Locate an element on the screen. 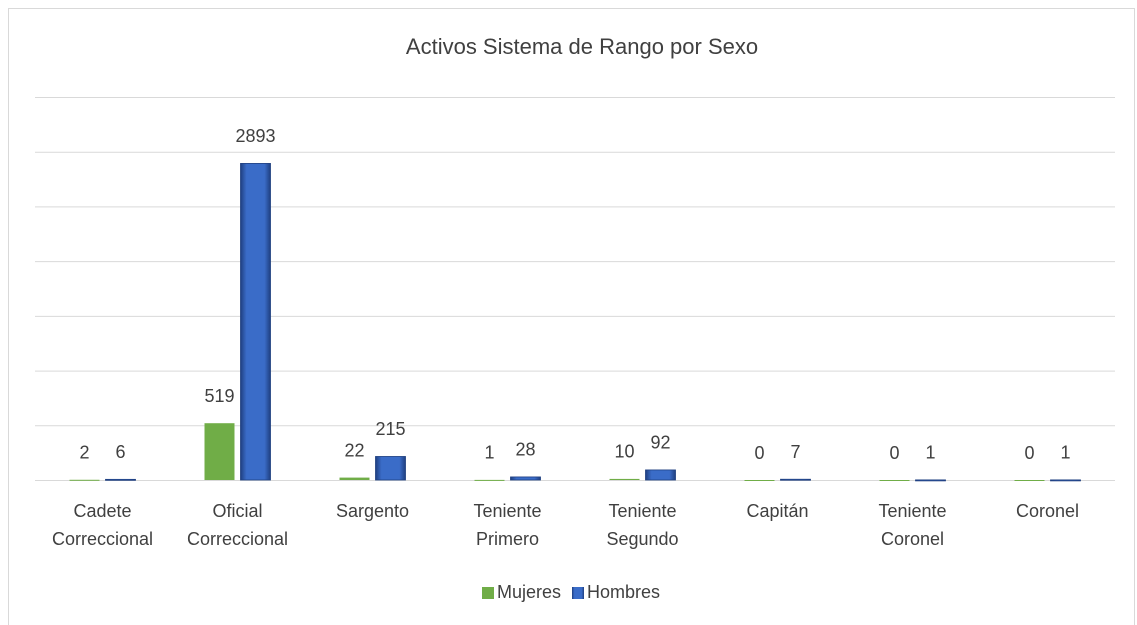 The image size is (1137, 625). data-label: 2 is located at coordinates (84, 453).